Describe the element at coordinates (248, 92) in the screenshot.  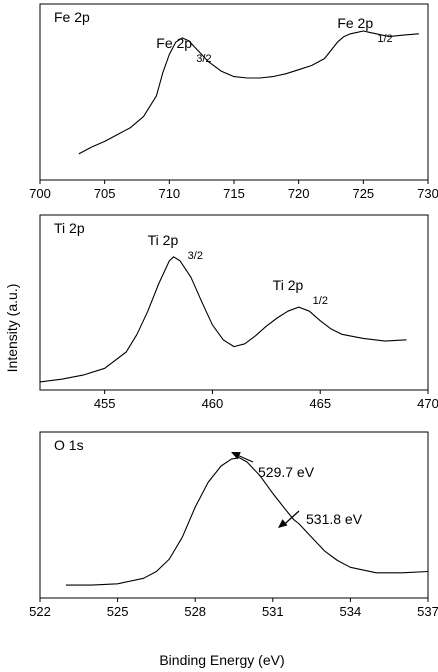
I see `spectrum-line` at that location.